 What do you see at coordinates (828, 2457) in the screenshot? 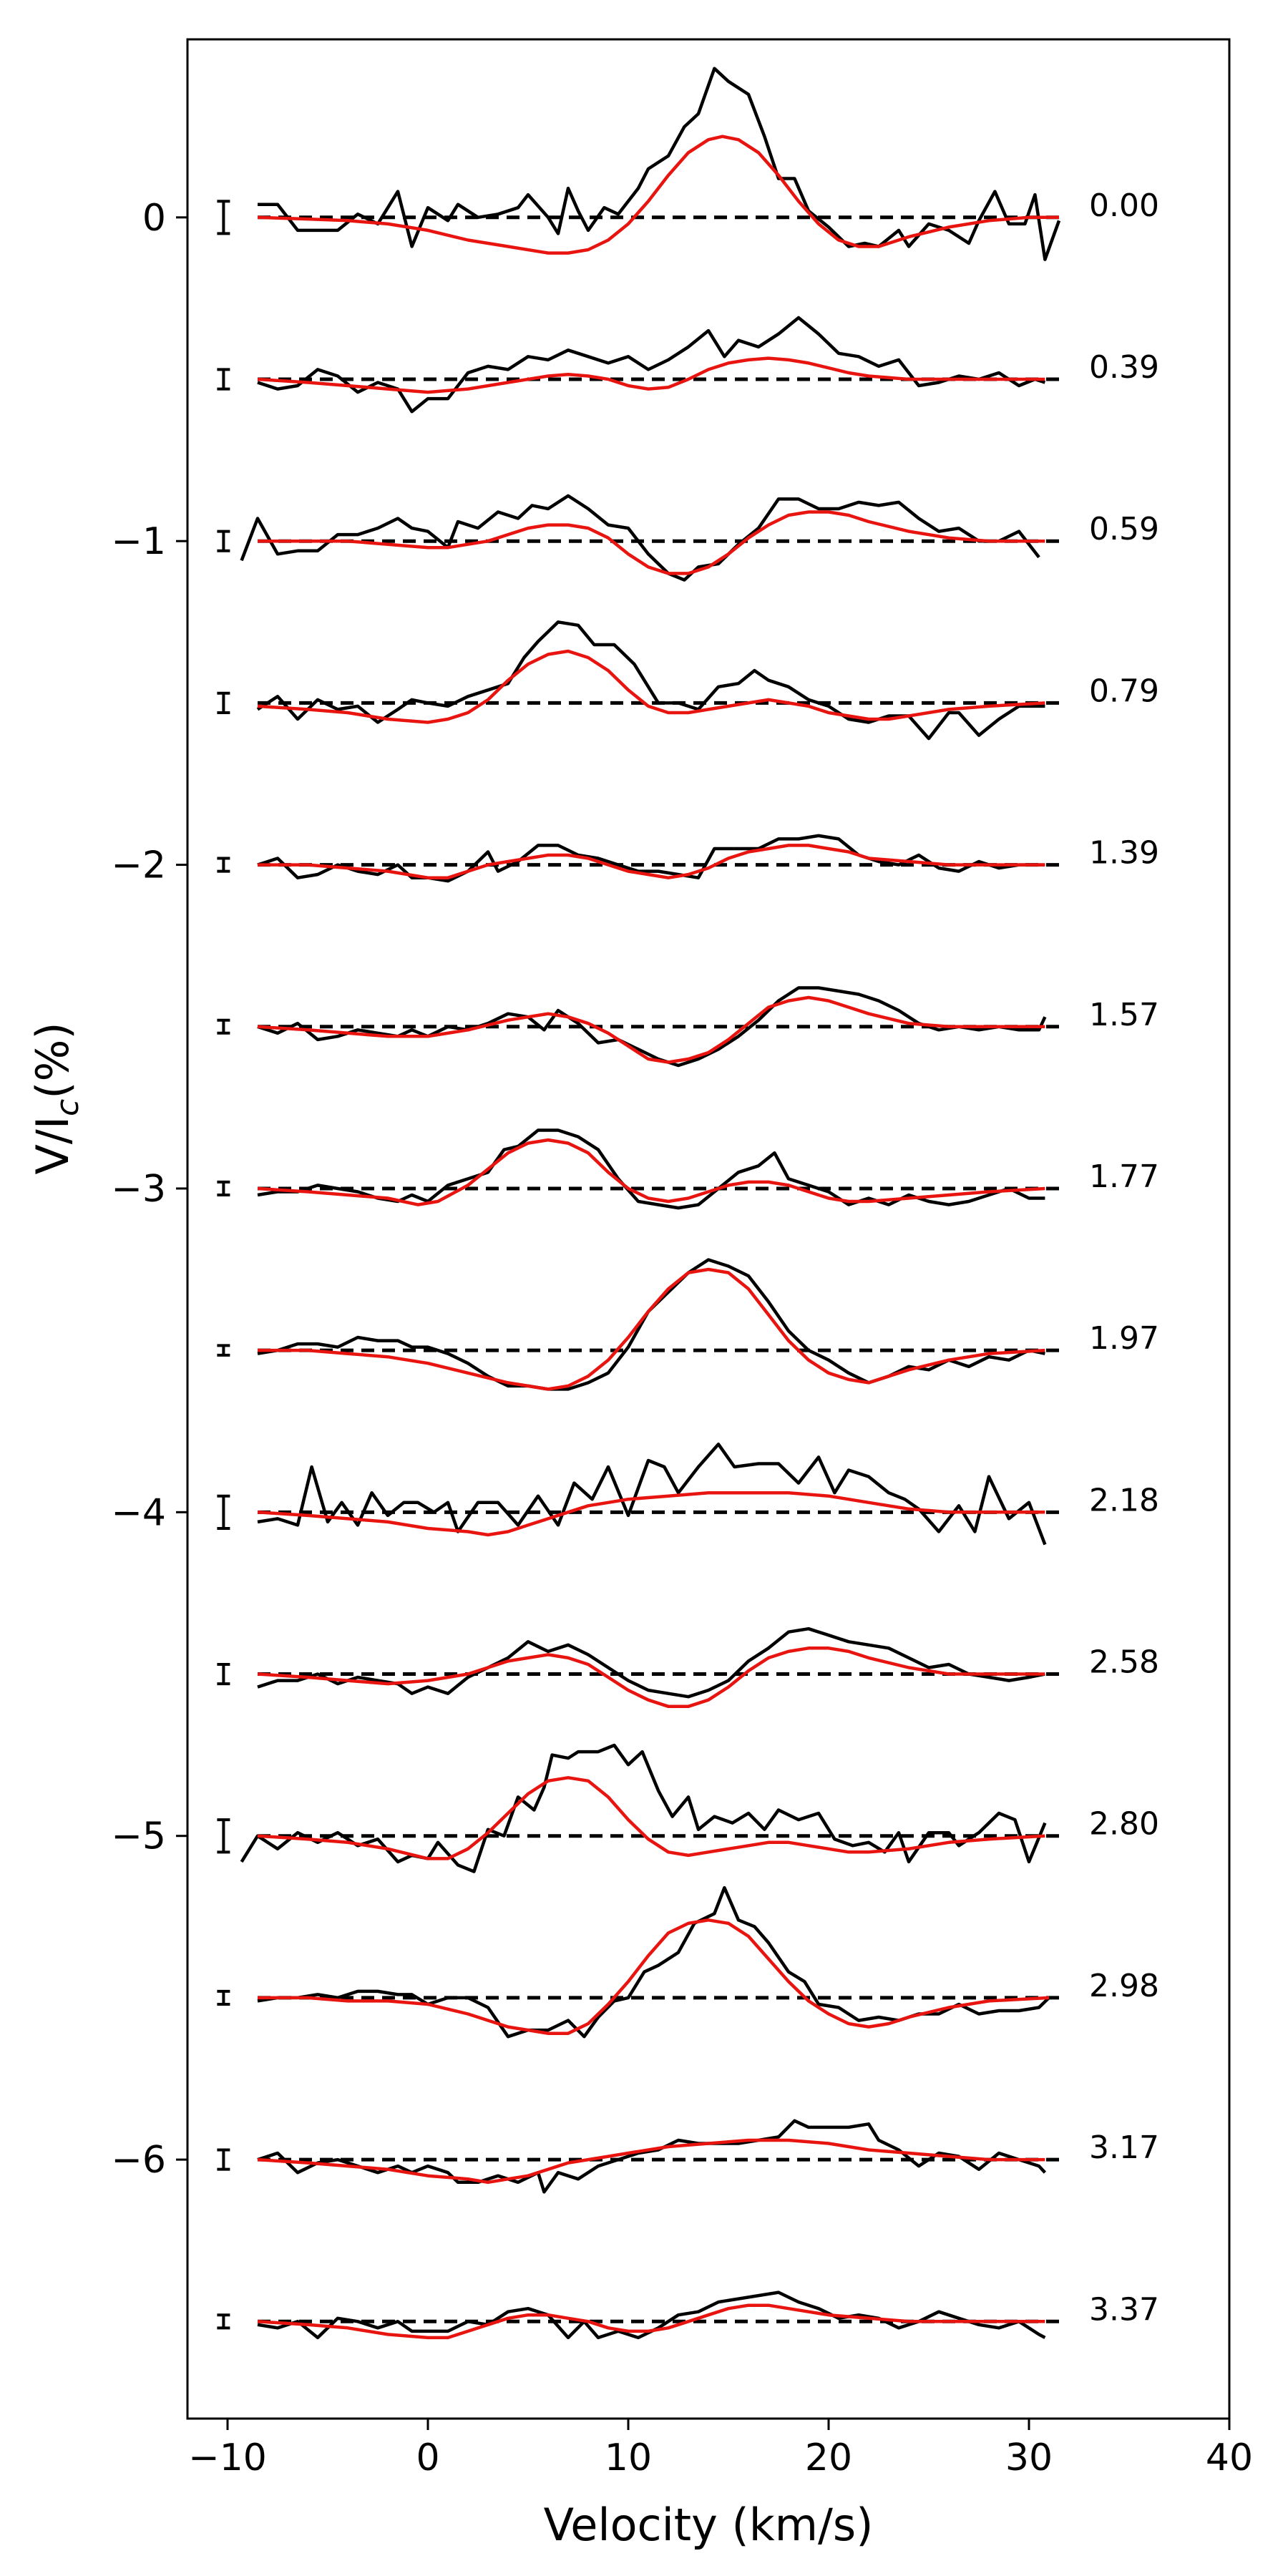
I see `x-tick-label-20: 20` at bounding box center [828, 2457].